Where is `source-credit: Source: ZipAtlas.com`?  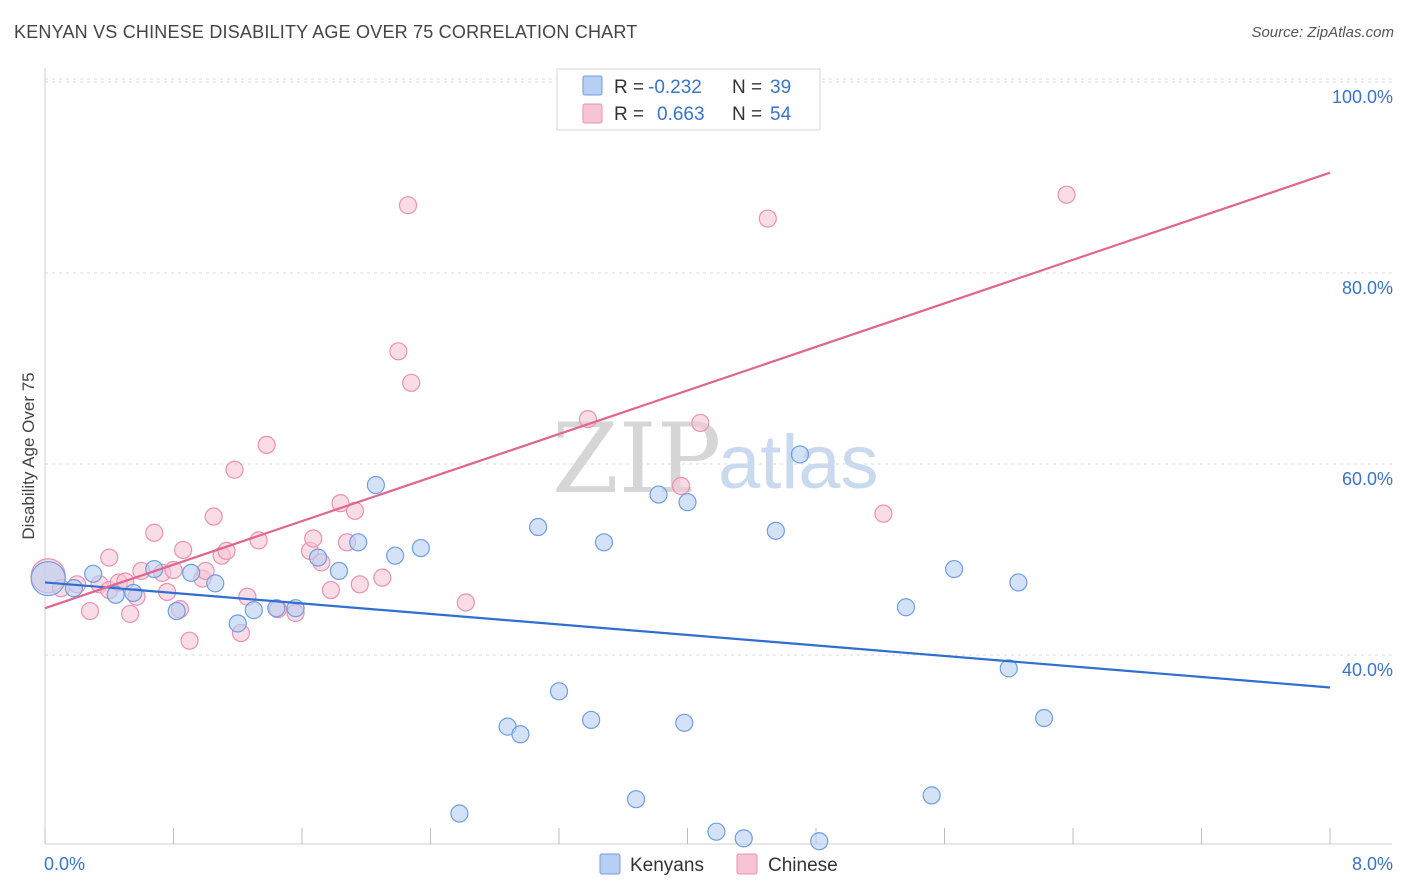
source-credit: Source: ZipAtlas.com is located at coordinates (1322, 32).